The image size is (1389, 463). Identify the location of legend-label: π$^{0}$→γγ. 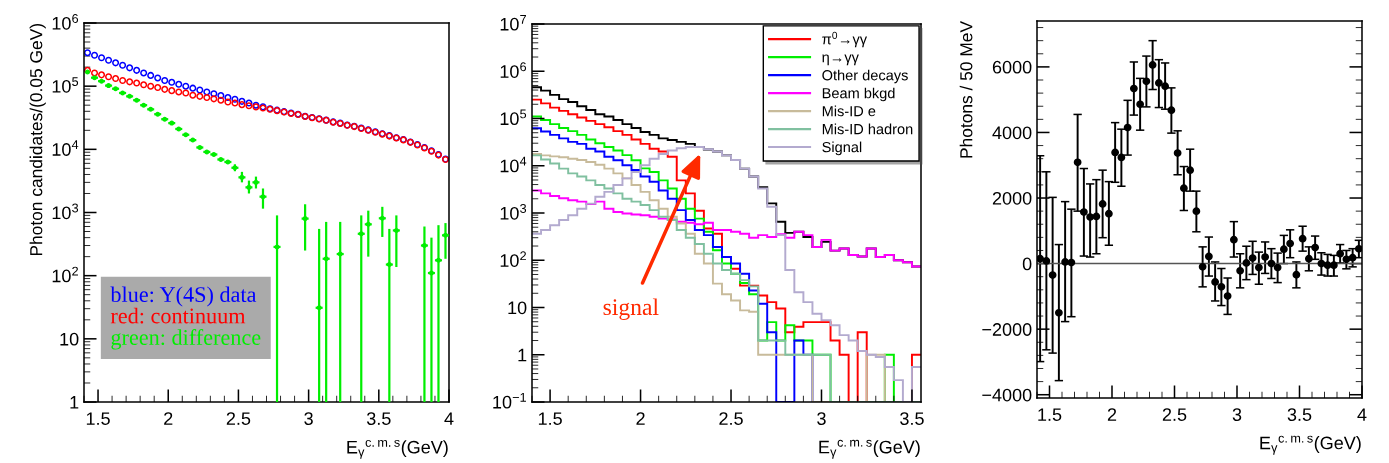
(845, 39).